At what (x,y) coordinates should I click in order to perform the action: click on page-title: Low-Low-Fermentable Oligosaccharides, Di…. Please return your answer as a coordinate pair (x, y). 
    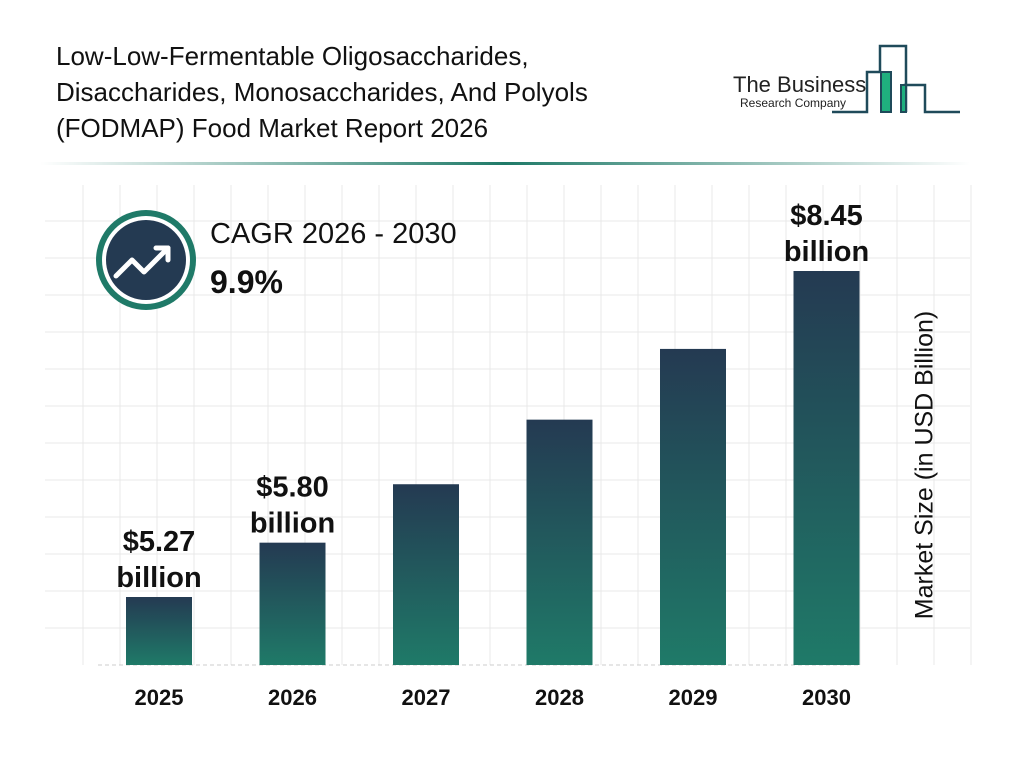
    Looking at the image, I should click on (386, 92).